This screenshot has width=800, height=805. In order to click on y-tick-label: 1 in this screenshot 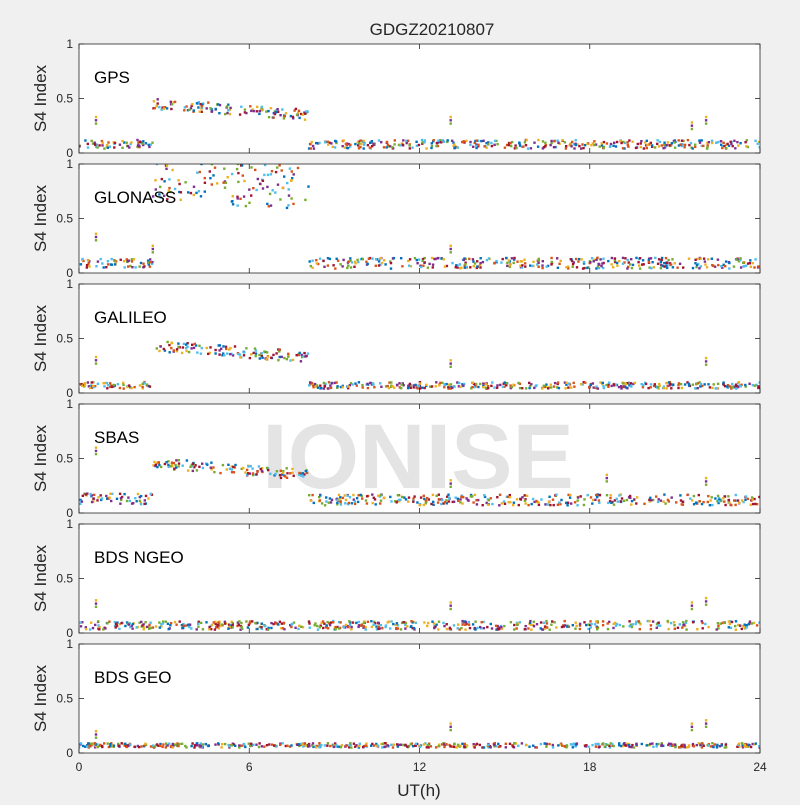, I will do `click(69, 644)`.